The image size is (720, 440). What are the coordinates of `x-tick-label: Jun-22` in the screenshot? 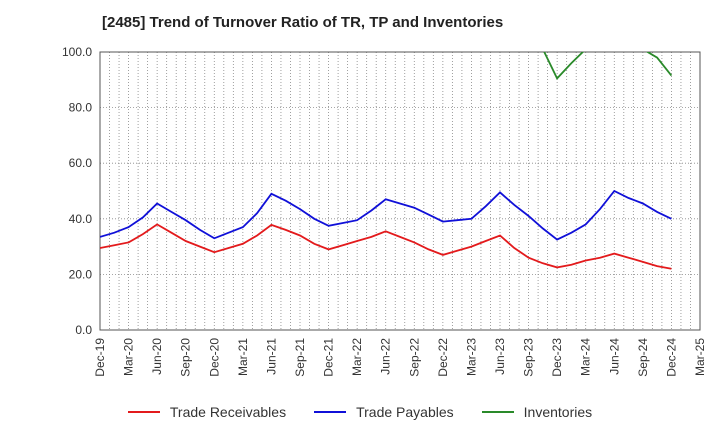 It's located at (386, 356).